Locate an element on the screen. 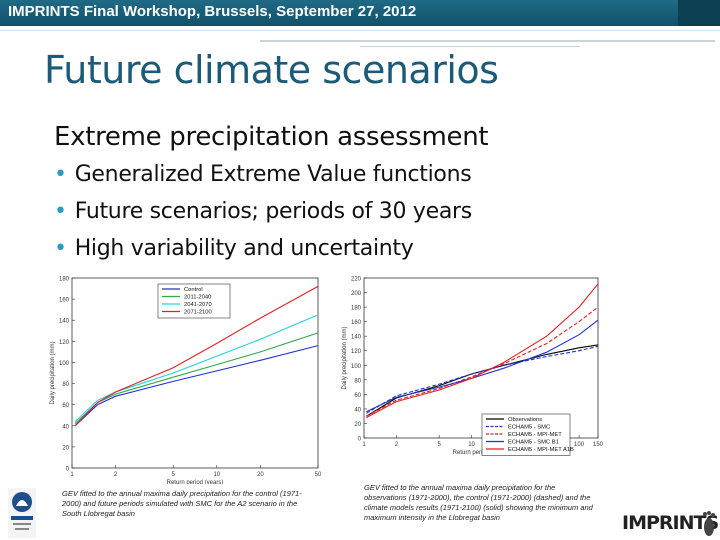  legend-label: ECHAM5 - SMC B1 is located at coordinates (533, 443).